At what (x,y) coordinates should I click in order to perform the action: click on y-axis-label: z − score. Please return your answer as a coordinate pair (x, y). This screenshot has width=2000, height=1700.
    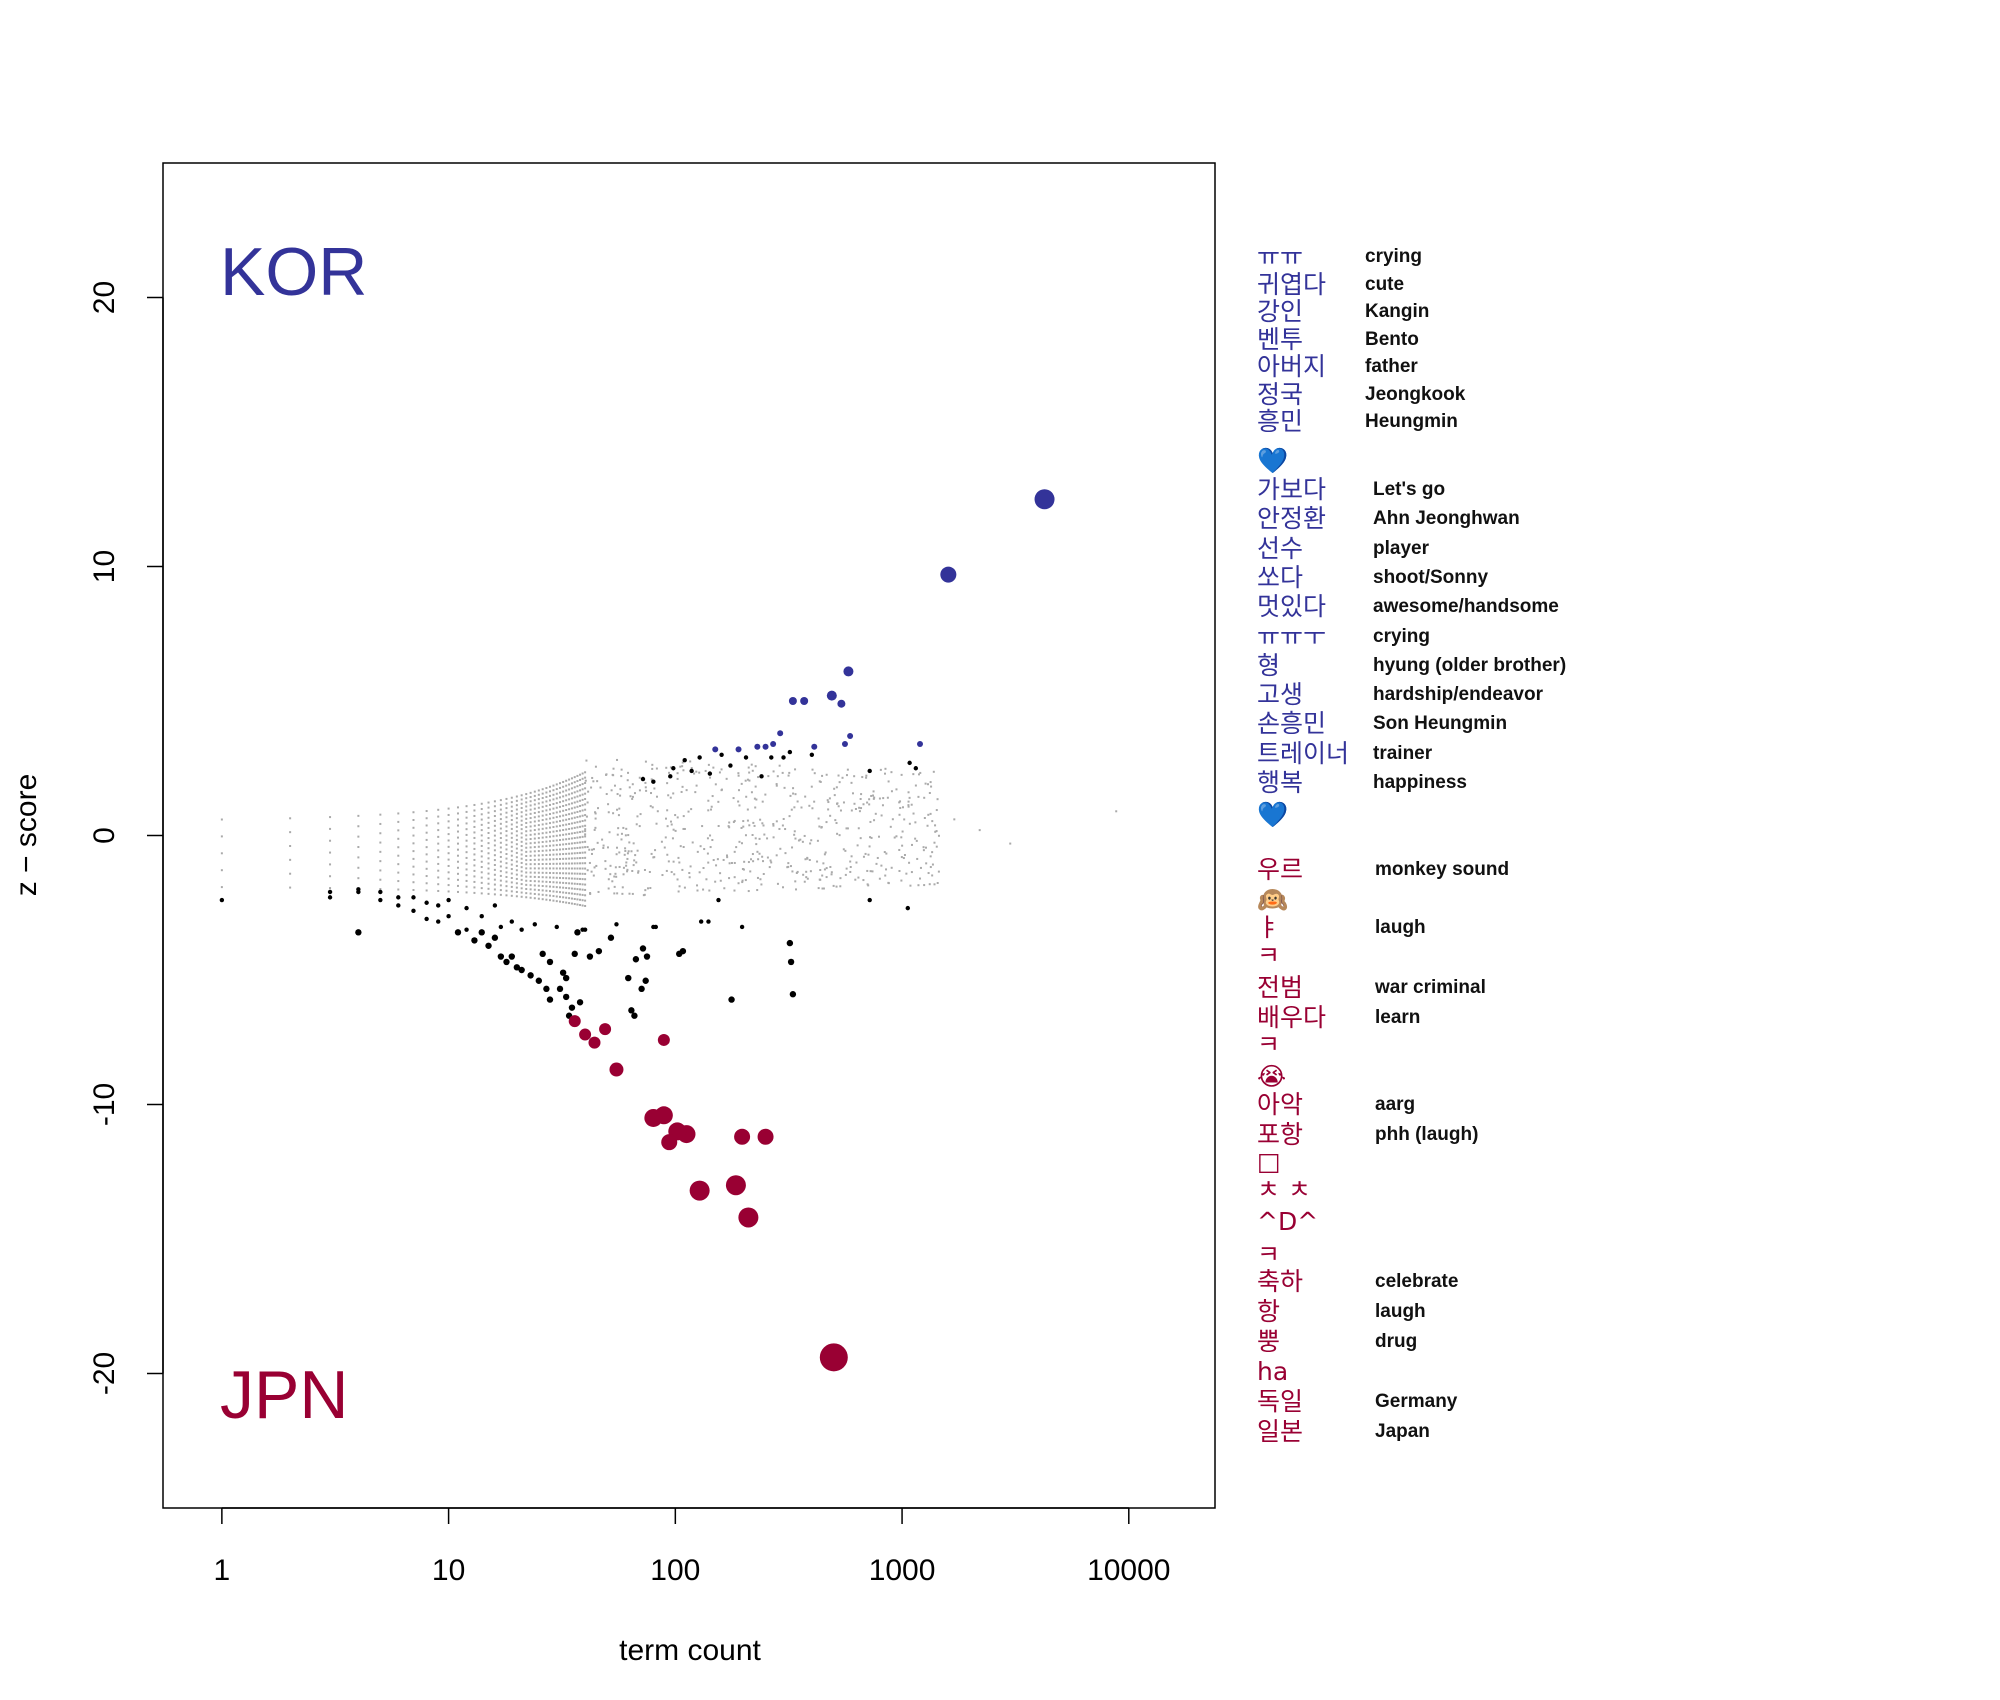
    Looking at the image, I should click on (26, 835).